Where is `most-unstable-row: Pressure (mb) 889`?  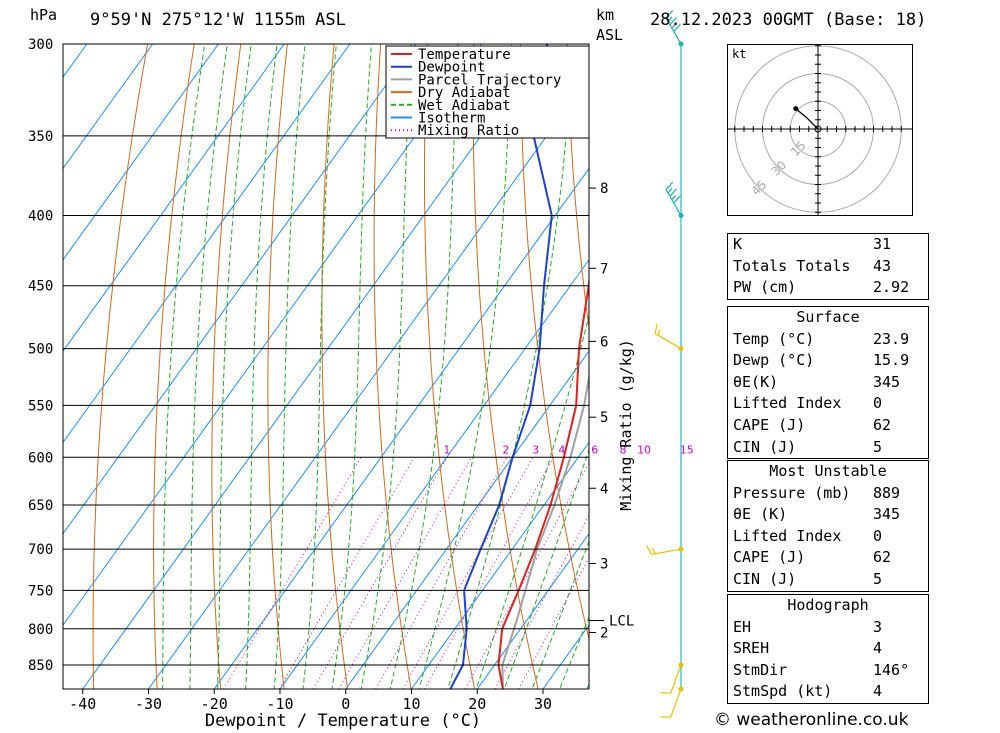
most-unstable-row: Pressure (mb) 889 is located at coordinates (828, 494).